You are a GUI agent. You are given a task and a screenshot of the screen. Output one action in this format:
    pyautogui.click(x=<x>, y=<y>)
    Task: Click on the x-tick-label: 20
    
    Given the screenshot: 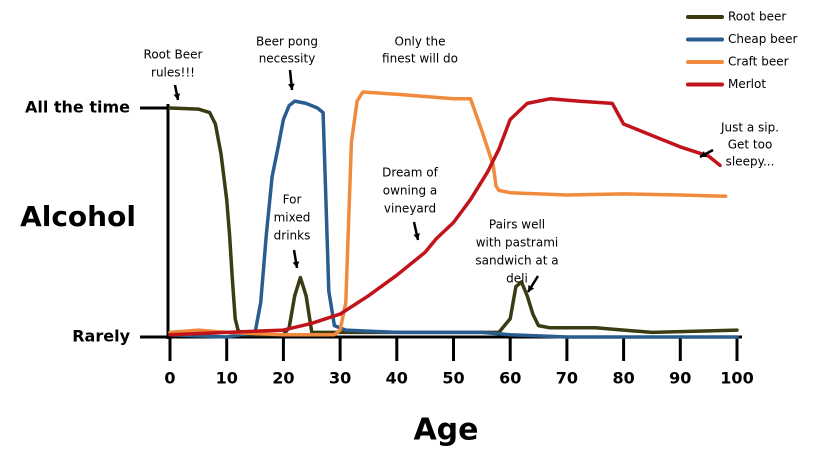 What is the action you would take?
    pyautogui.click(x=283, y=378)
    